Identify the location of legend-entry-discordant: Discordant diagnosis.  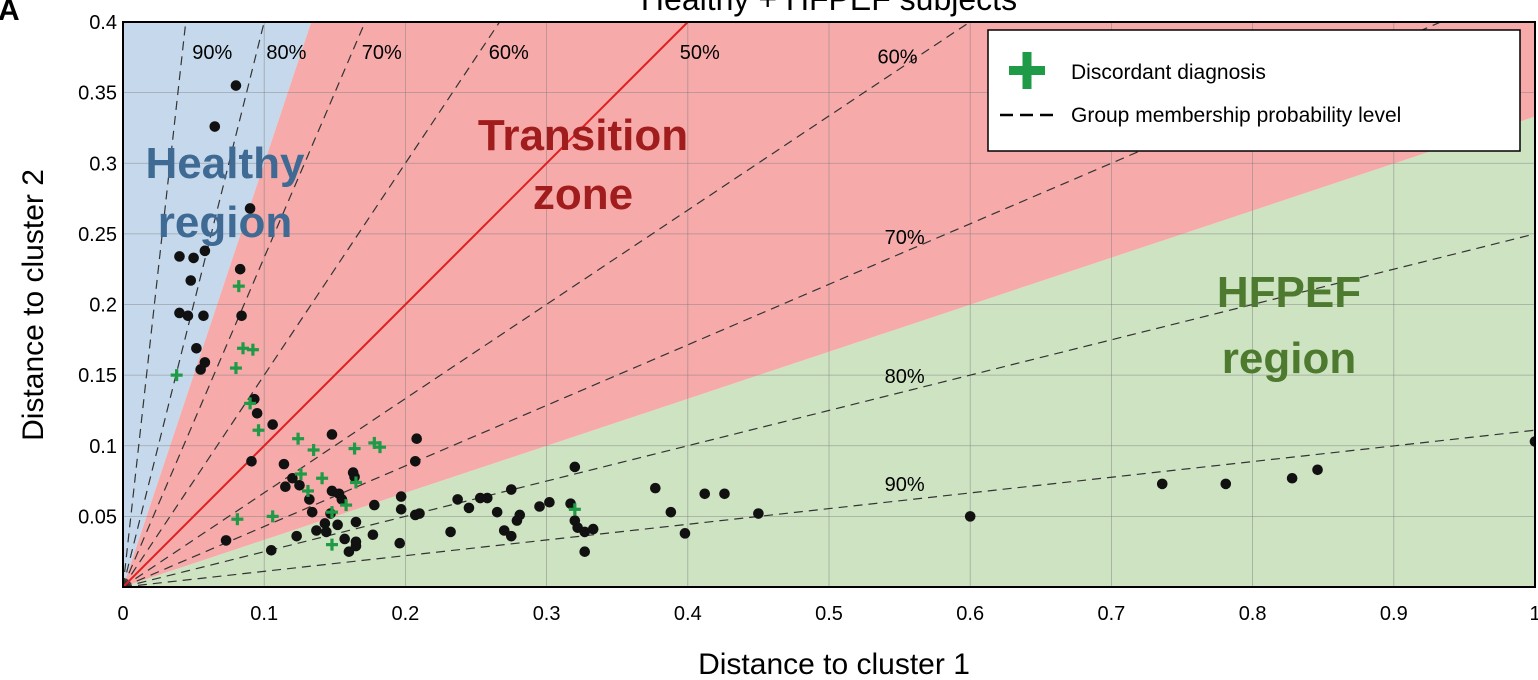
(1168, 72).